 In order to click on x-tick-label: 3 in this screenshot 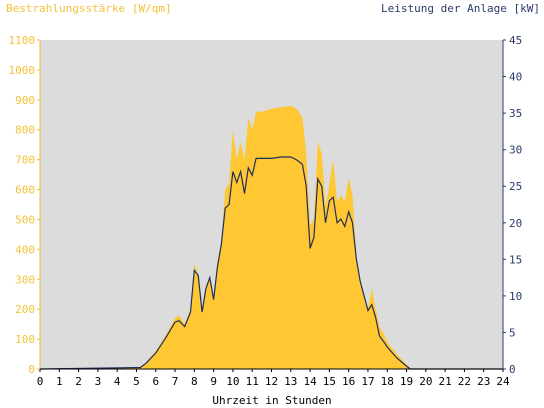, I will do `click(98, 381)`.